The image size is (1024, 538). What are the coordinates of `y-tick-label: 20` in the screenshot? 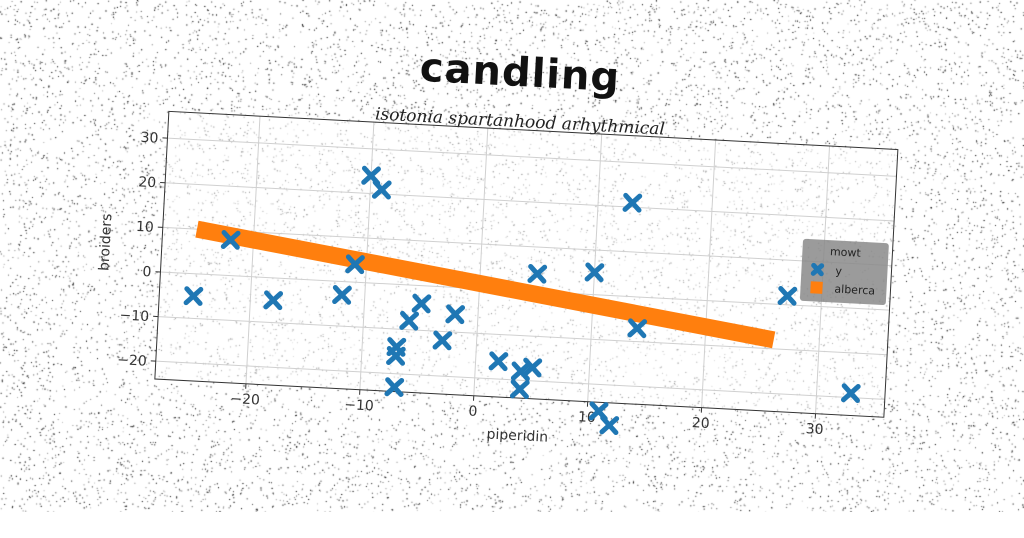 It's located at (147, 182).